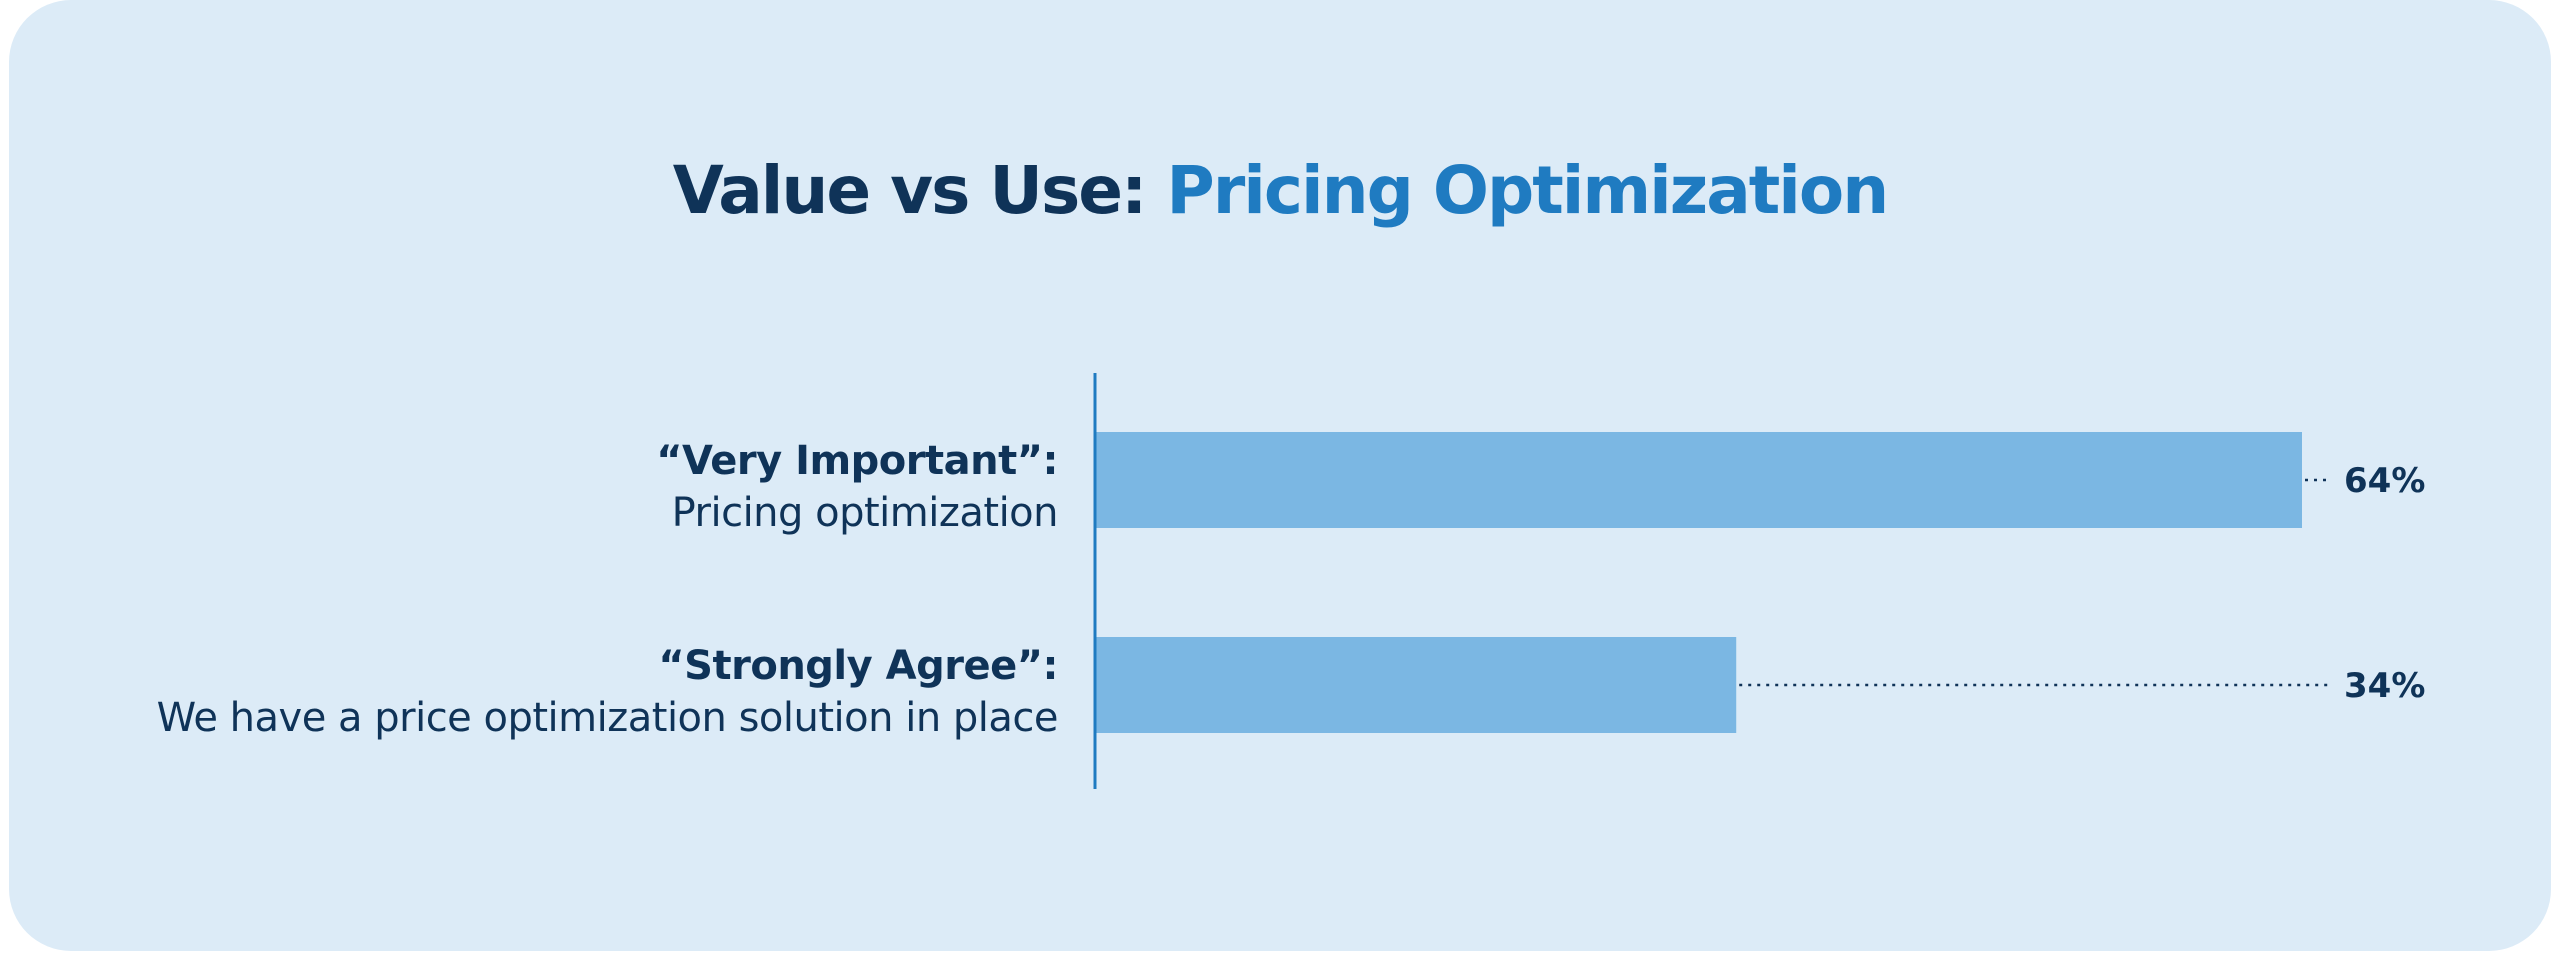 The height and width of the screenshot is (964, 2560). What do you see at coordinates (858, 666) in the screenshot?
I see `category-label-bold-2: “Strongly Agree”:` at bounding box center [858, 666].